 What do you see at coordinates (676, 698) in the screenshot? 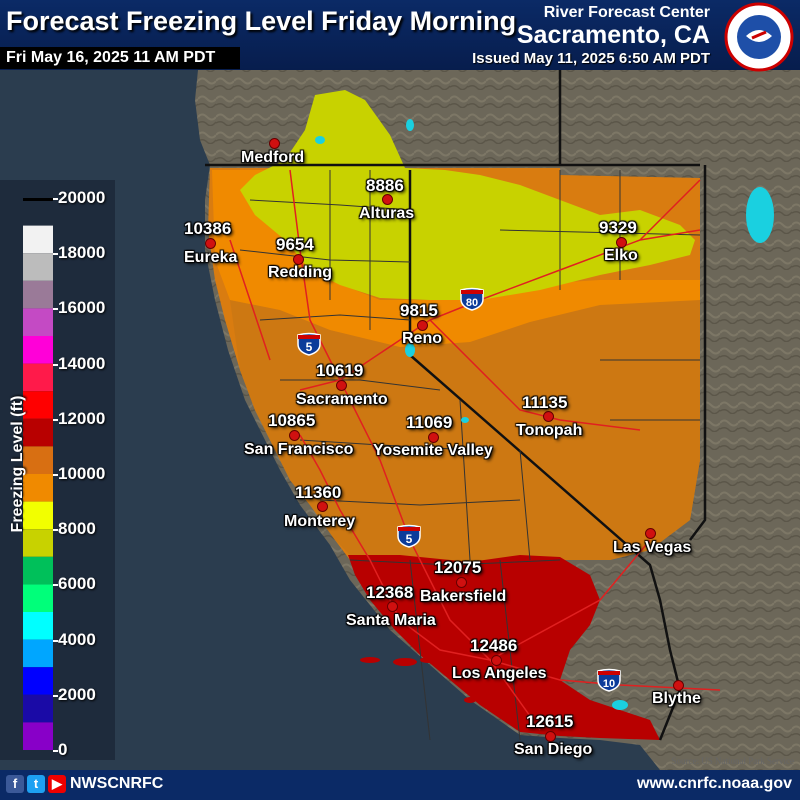
I see `city-name: Blythe` at bounding box center [676, 698].